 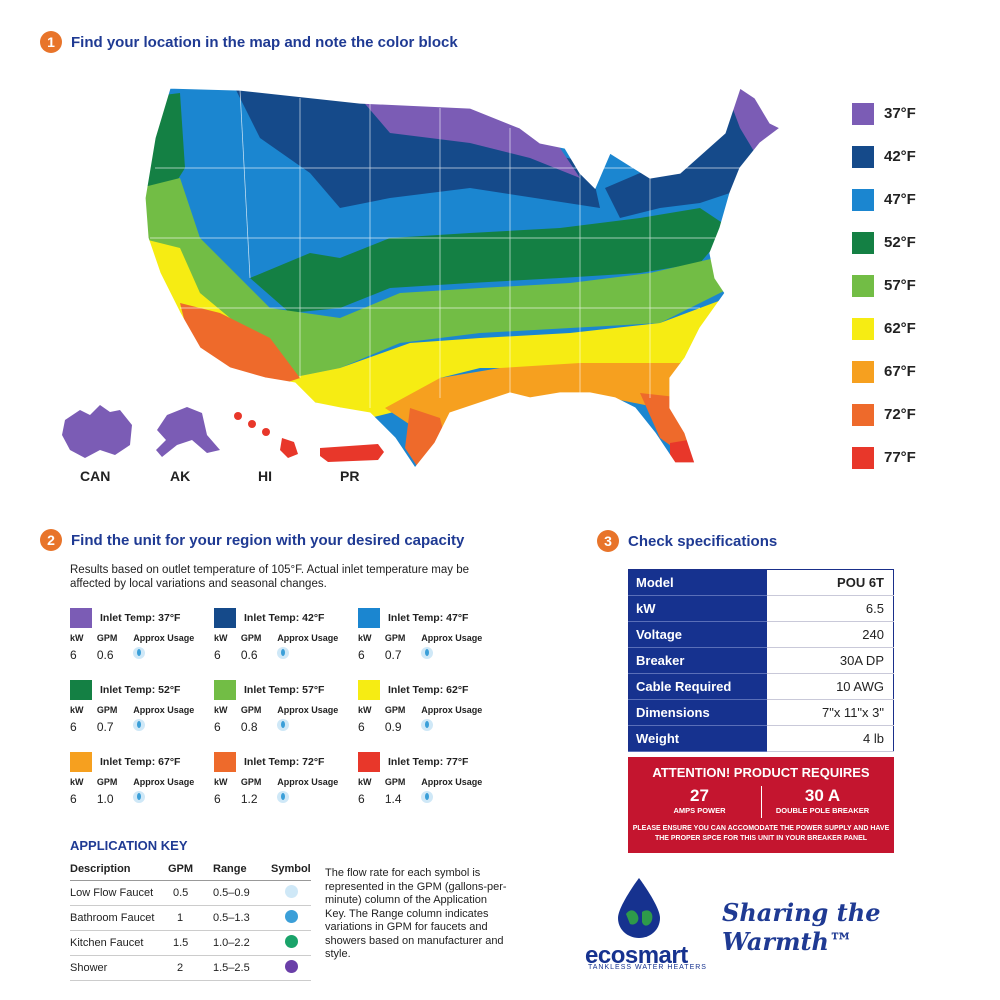 I want to click on spec-key: kW, so click(x=697, y=608).